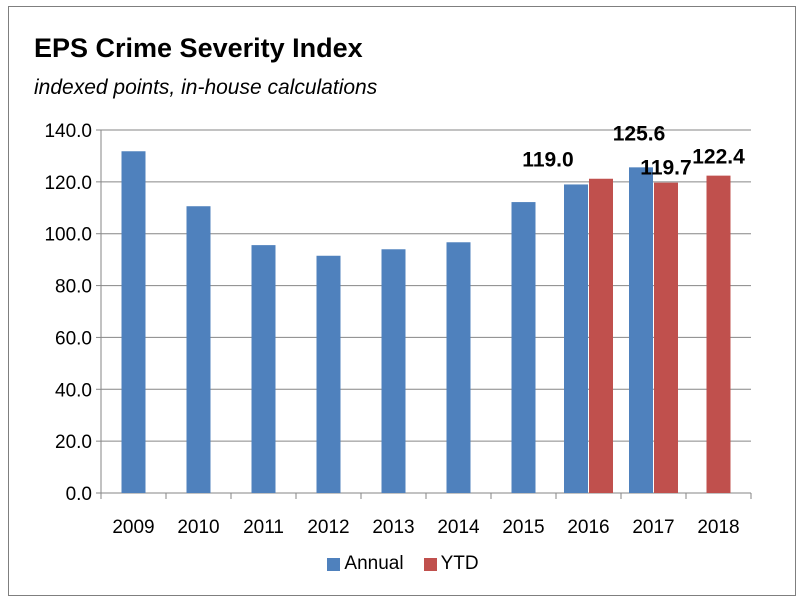  I want to click on x-tick-label: 2012, so click(328, 527).